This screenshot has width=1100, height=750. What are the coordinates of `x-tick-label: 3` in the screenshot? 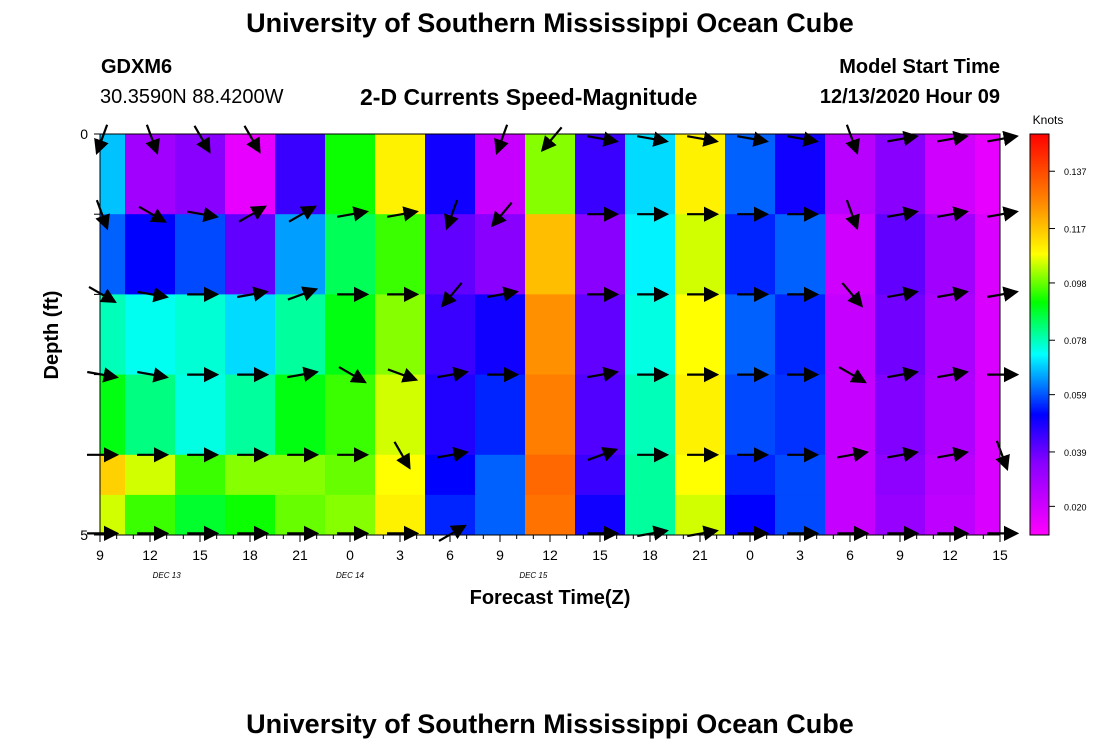 It's located at (800, 555).